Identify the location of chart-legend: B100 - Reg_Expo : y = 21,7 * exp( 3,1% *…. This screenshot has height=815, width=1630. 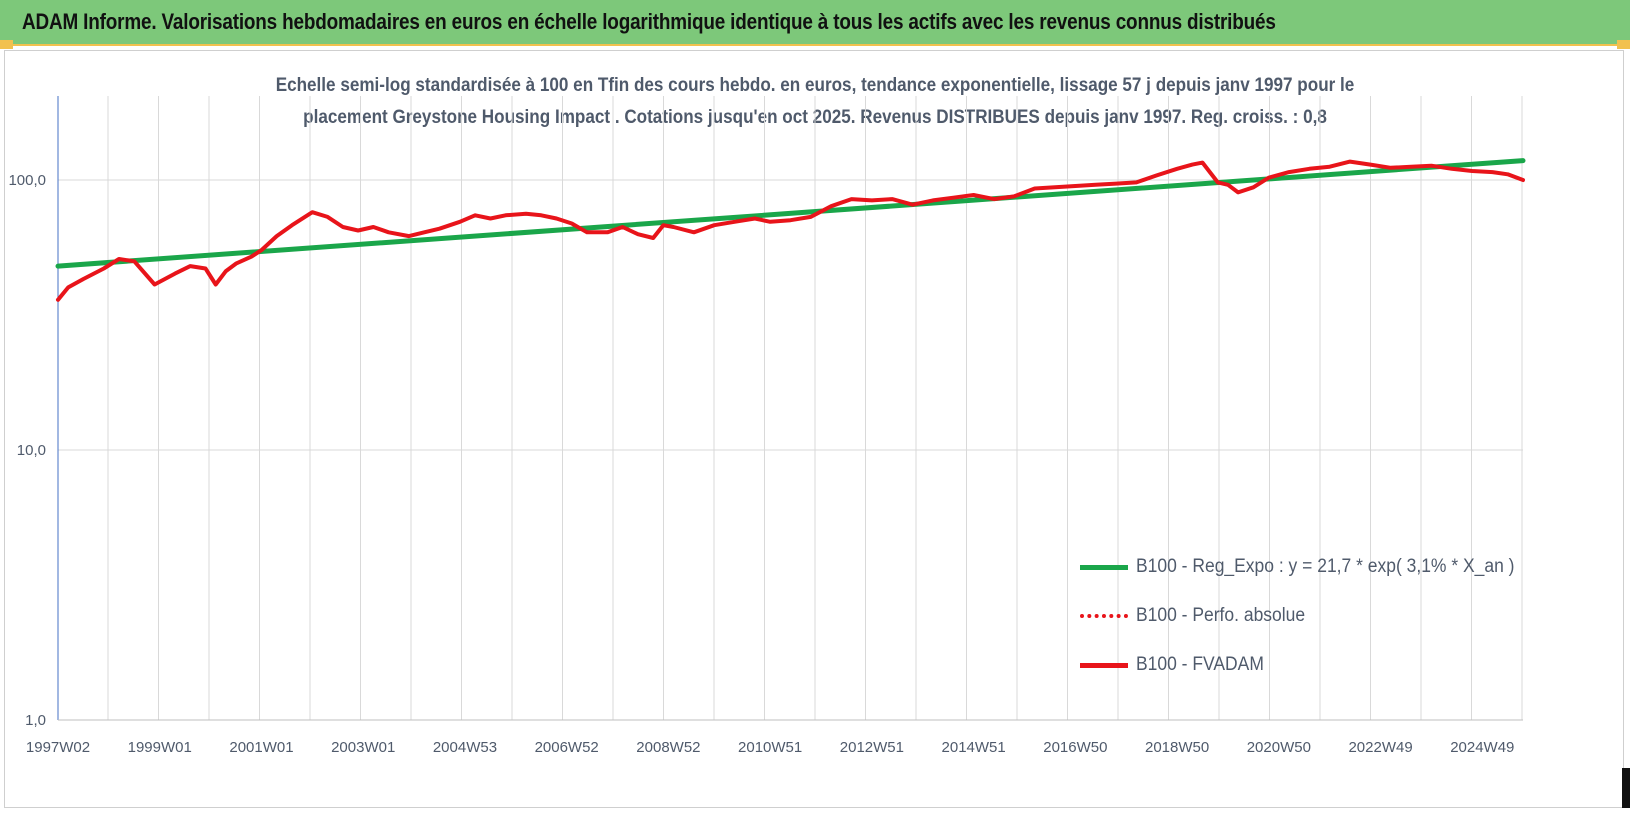
(1313, 615).